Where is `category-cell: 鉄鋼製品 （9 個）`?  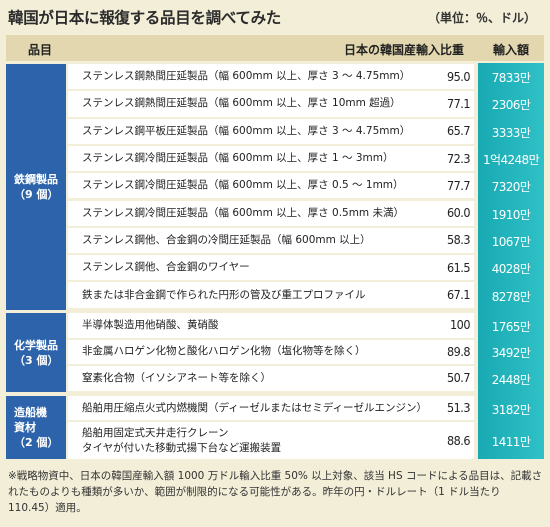
category-cell: 鉄鋼製品 （9 個） is located at coordinates (36, 187).